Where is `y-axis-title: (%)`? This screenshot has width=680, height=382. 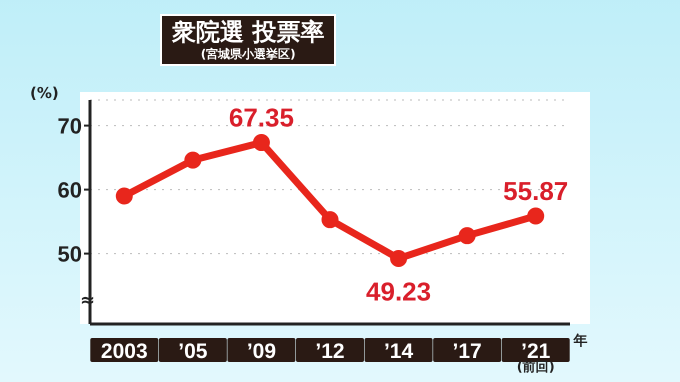
y-axis-title: (%) is located at coordinates (44, 93).